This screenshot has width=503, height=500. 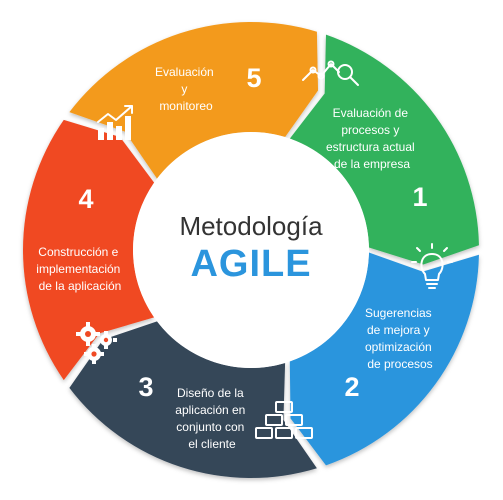 What do you see at coordinates (250, 264) in the screenshot?
I see `center-subtitle: AGILE` at bounding box center [250, 264].